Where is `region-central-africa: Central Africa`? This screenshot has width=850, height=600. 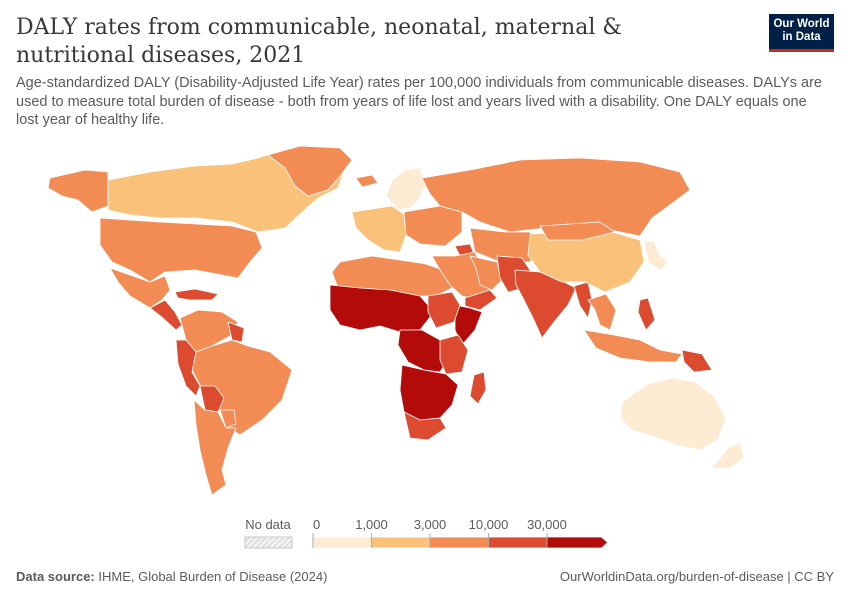
region-central-africa: Central Africa is located at coordinates (423, 351).